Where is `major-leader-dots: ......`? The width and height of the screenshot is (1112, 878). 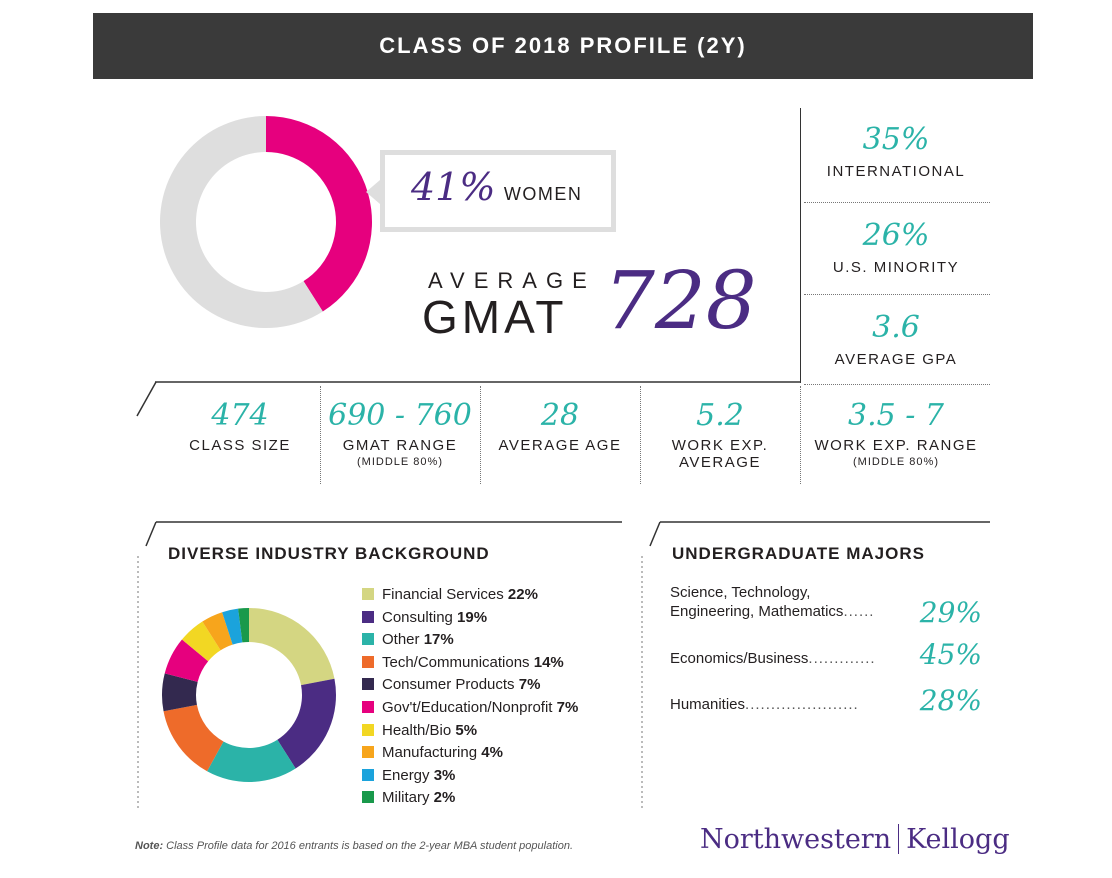
major-leader-dots: ...... is located at coordinates (859, 611).